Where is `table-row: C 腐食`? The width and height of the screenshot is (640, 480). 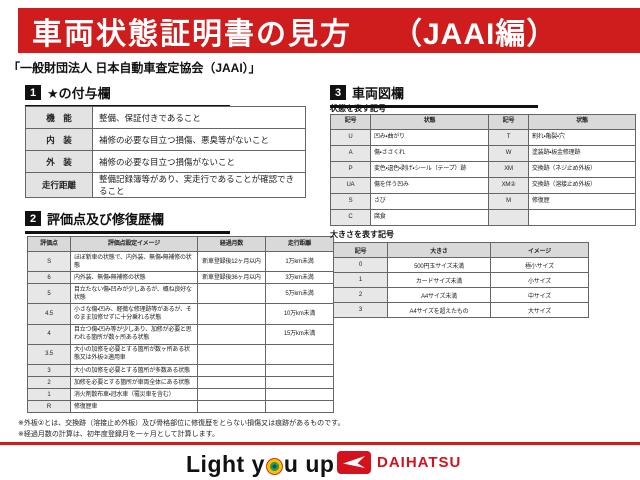 table-row: C 腐食 is located at coordinates (483, 217).